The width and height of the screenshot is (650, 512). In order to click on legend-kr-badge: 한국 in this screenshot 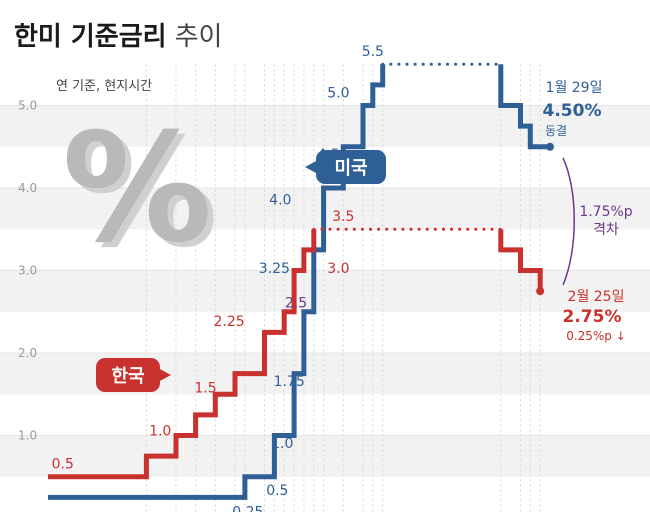, I will do `click(133, 375)`.